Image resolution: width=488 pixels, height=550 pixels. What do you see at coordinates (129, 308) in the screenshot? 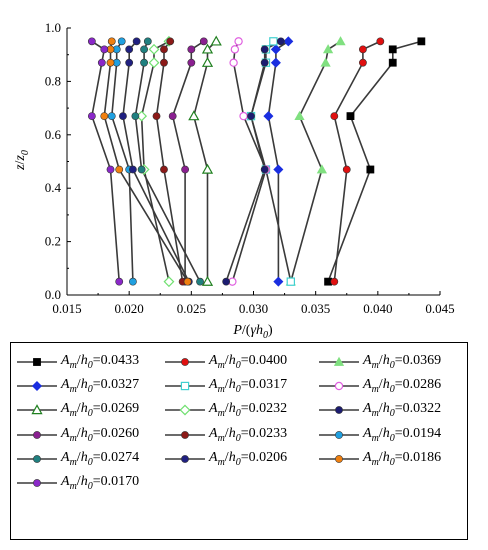
I see `x-tick-label: 0.020` at bounding box center [129, 308].